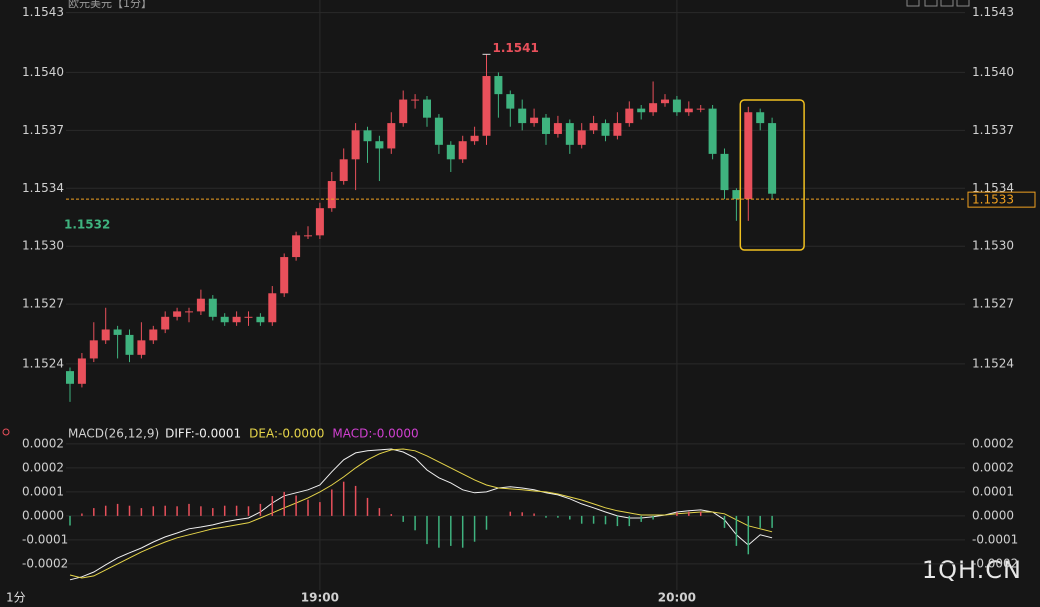  Describe the element at coordinates (43, 130) in the screenshot. I see `y-tick-label: 1.1537` at that location.